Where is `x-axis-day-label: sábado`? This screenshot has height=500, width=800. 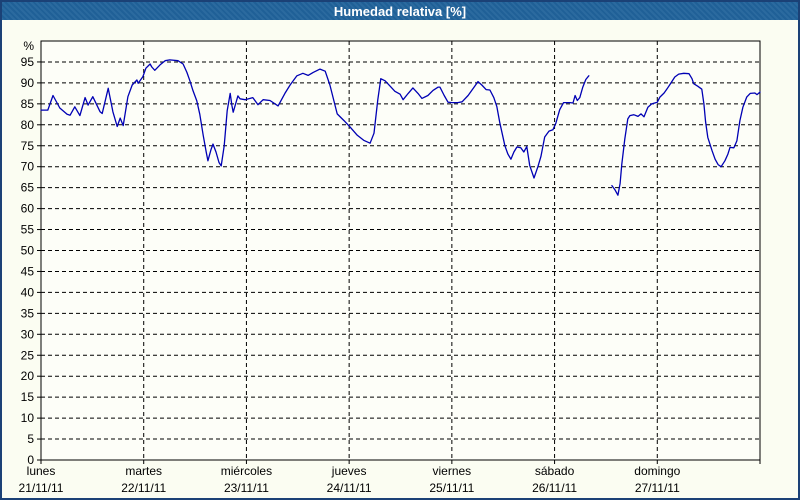
x-axis-day-label: sábado is located at coordinates (555, 471).